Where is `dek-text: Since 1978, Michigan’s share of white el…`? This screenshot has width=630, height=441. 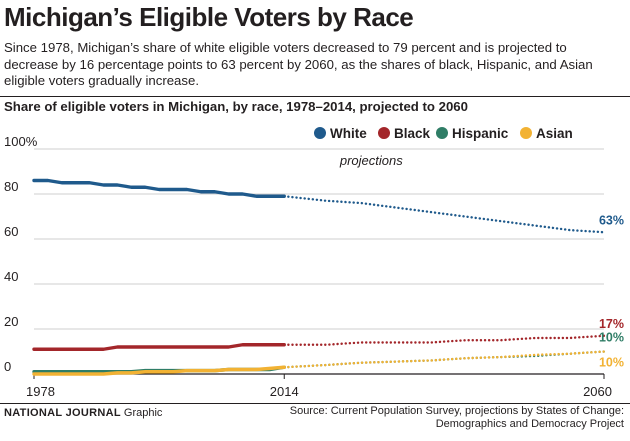 dek-text: Since 1978, Michigan’s share of white el… is located at coordinates (298, 64).